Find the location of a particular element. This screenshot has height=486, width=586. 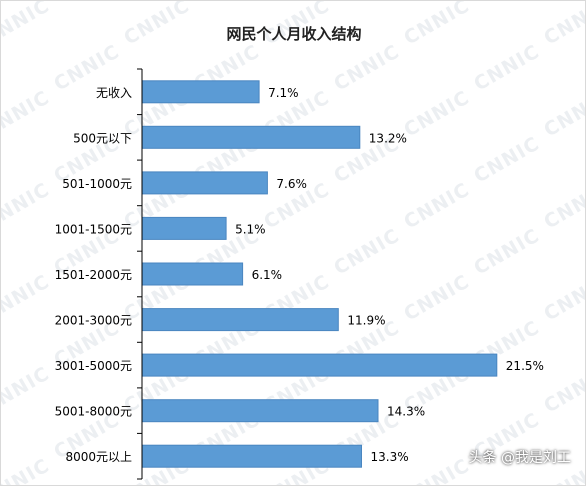

chart-title: 网民个人月收入结构 is located at coordinates (294, 34).